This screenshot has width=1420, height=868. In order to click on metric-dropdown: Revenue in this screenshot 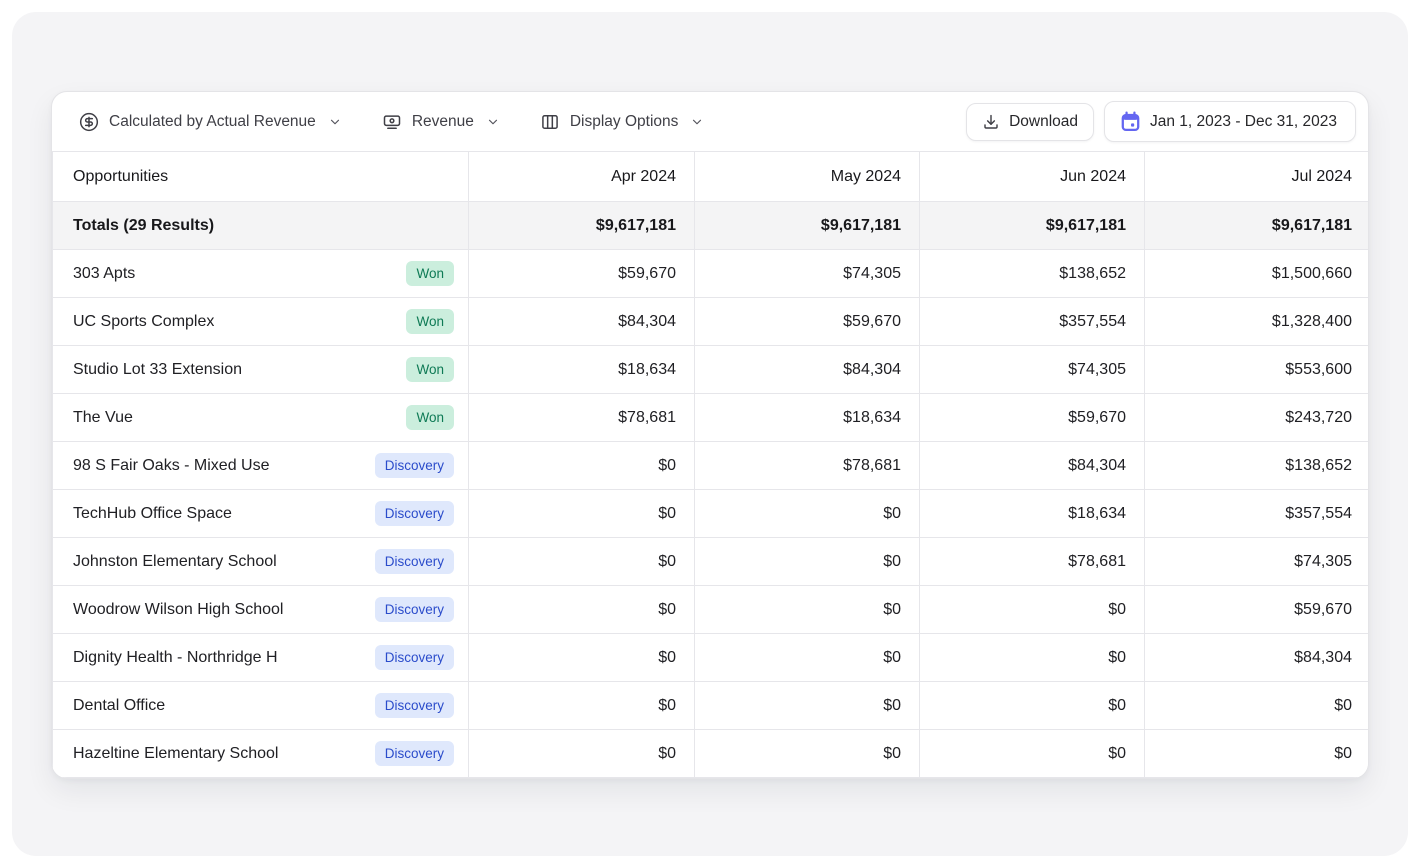, I will do `click(441, 122)`.